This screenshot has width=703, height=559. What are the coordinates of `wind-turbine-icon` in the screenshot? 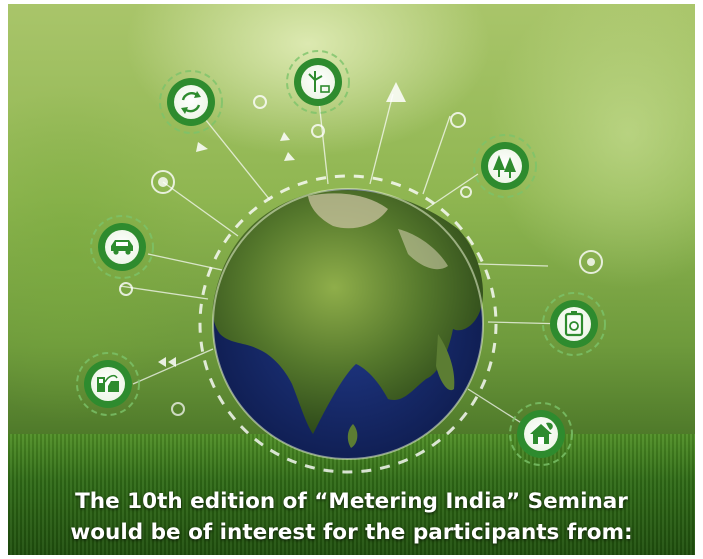 It's located at (318, 82).